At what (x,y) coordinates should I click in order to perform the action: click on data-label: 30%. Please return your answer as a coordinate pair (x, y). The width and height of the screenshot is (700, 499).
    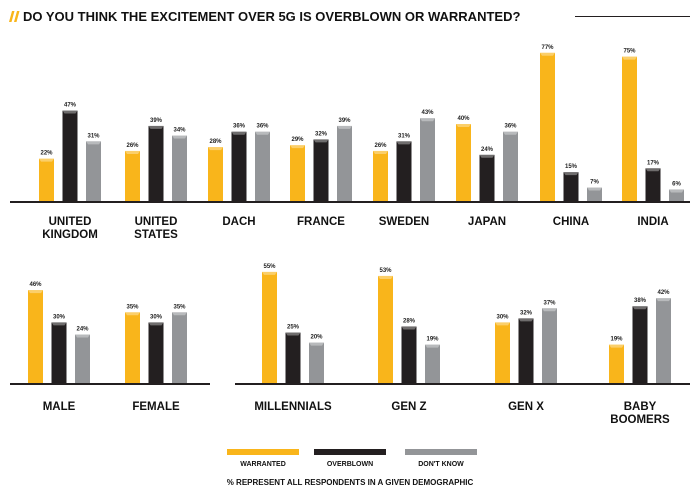
    Looking at the image, I should click on (156, 317).